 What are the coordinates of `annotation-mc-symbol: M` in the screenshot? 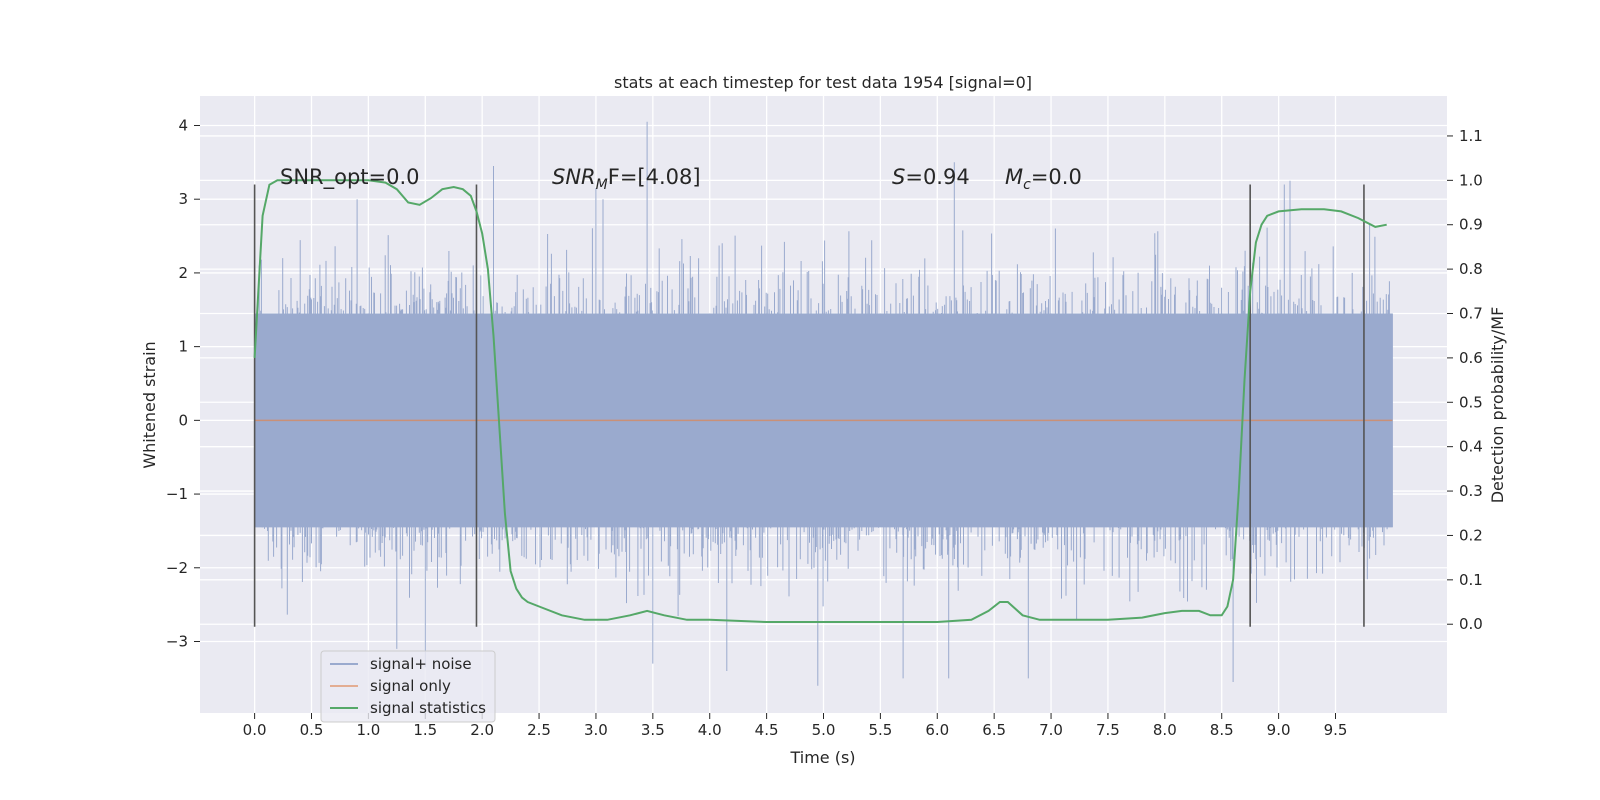 It's located at (1014, 177).